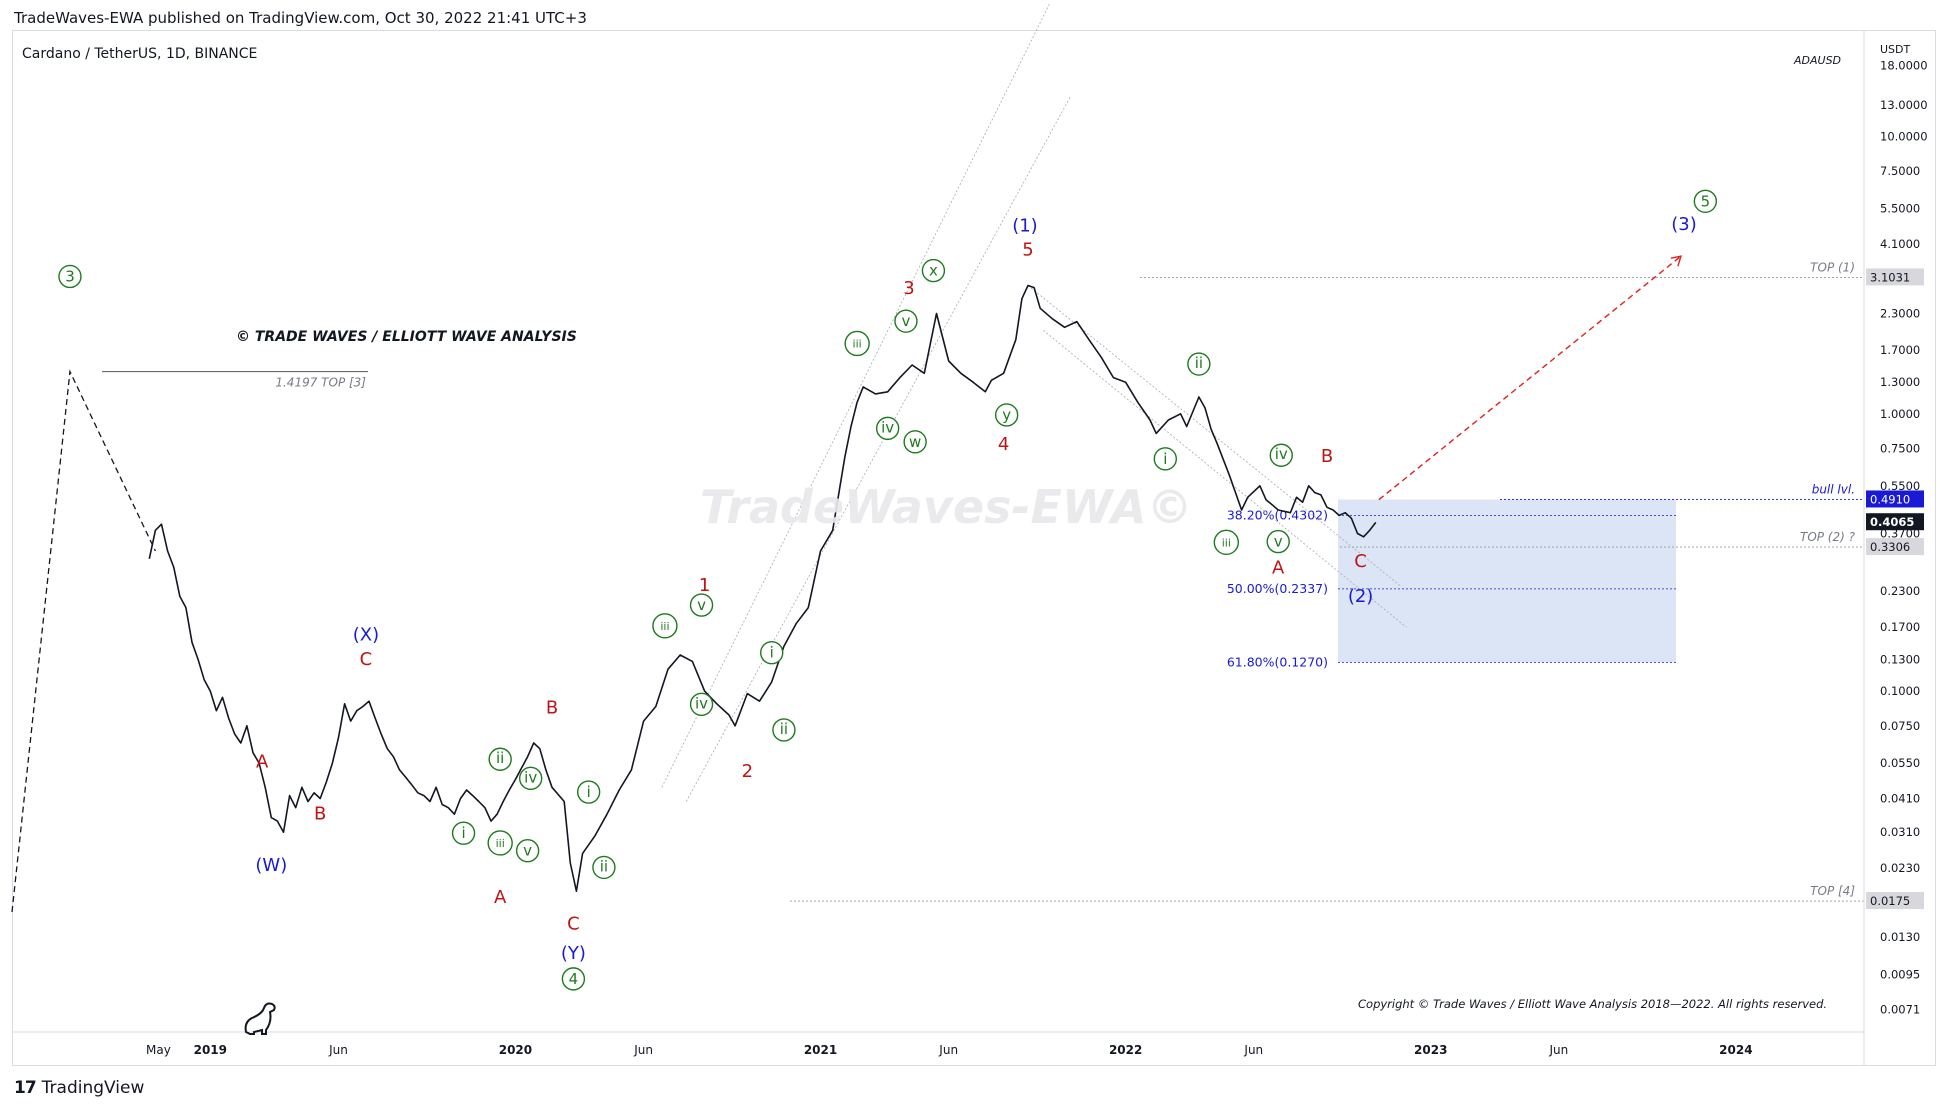  Describe the element at coordinates (1900, 244) in the screenshot. I see `y-tick-label: 4.1000` at that location.